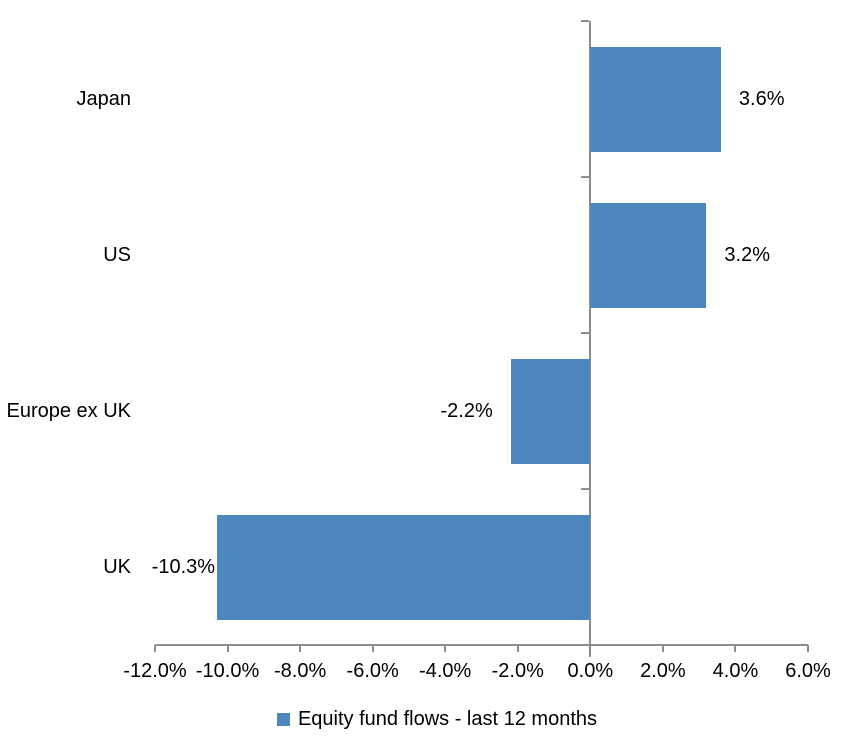 The image size is (852, 747). What do you see at coordinates (655, 99) in the screenshot?
I see `bar-japan` at bounding box center [655, 99].